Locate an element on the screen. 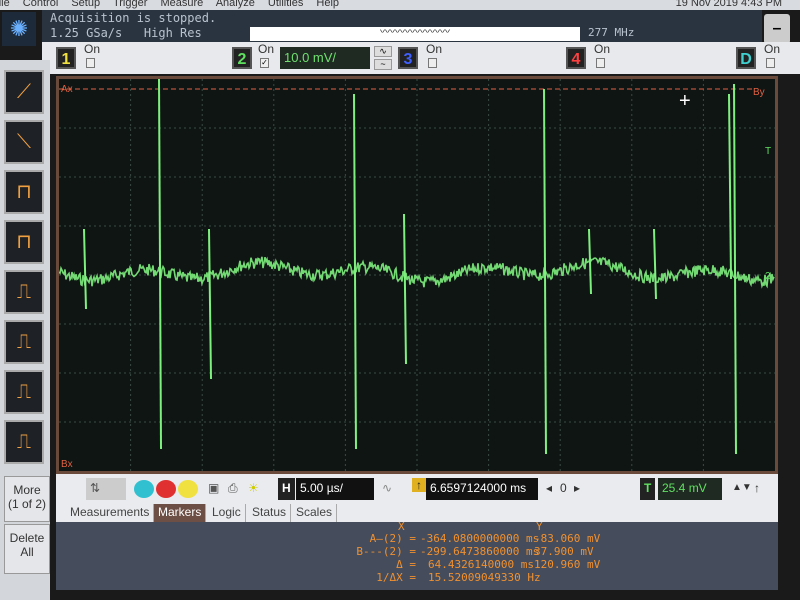  channel-2-scale: 10.0 mV/ is located at coordinates (325, 58).